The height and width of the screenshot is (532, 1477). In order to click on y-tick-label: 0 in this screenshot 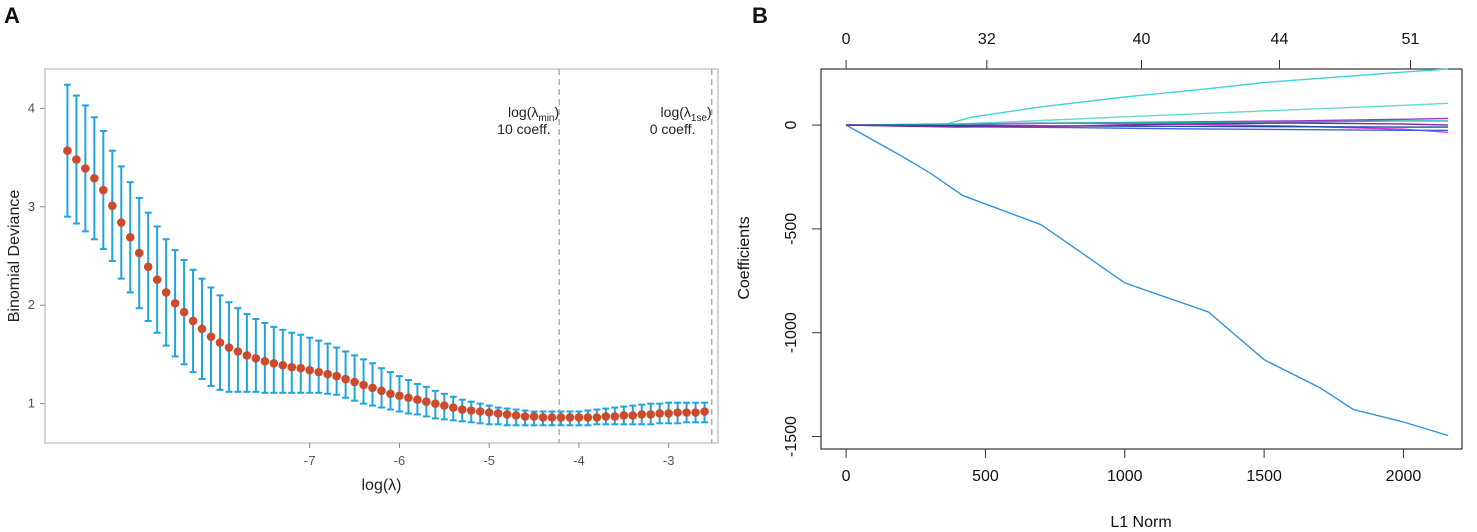, I will do `click(791, 125)`.